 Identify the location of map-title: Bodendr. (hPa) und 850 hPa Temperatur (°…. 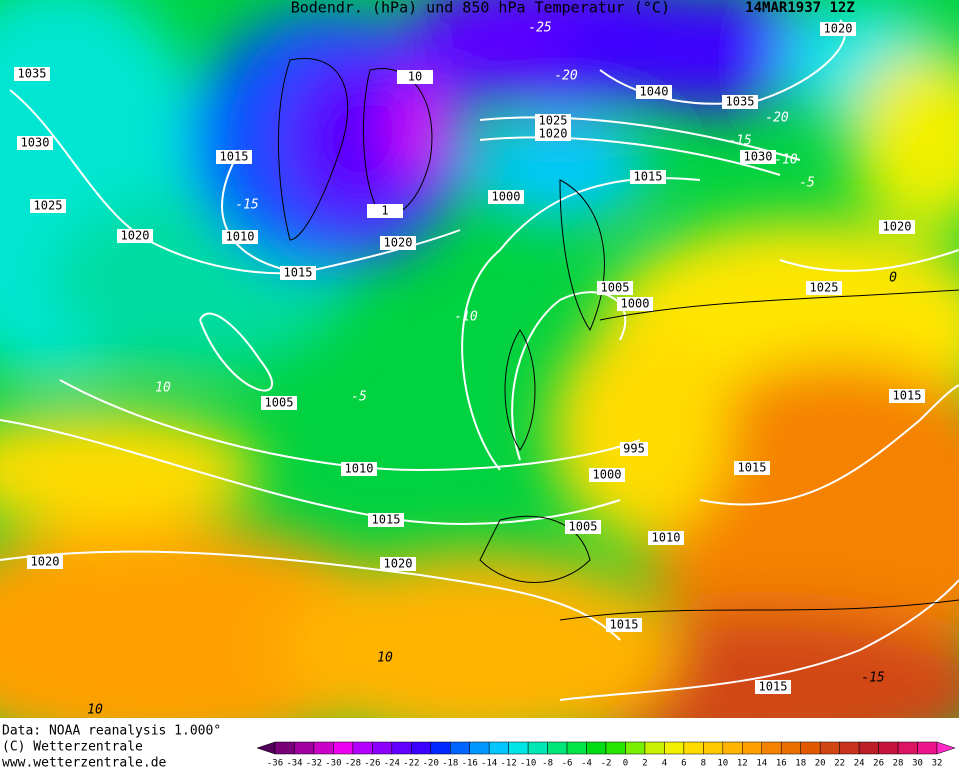
(480, 8).